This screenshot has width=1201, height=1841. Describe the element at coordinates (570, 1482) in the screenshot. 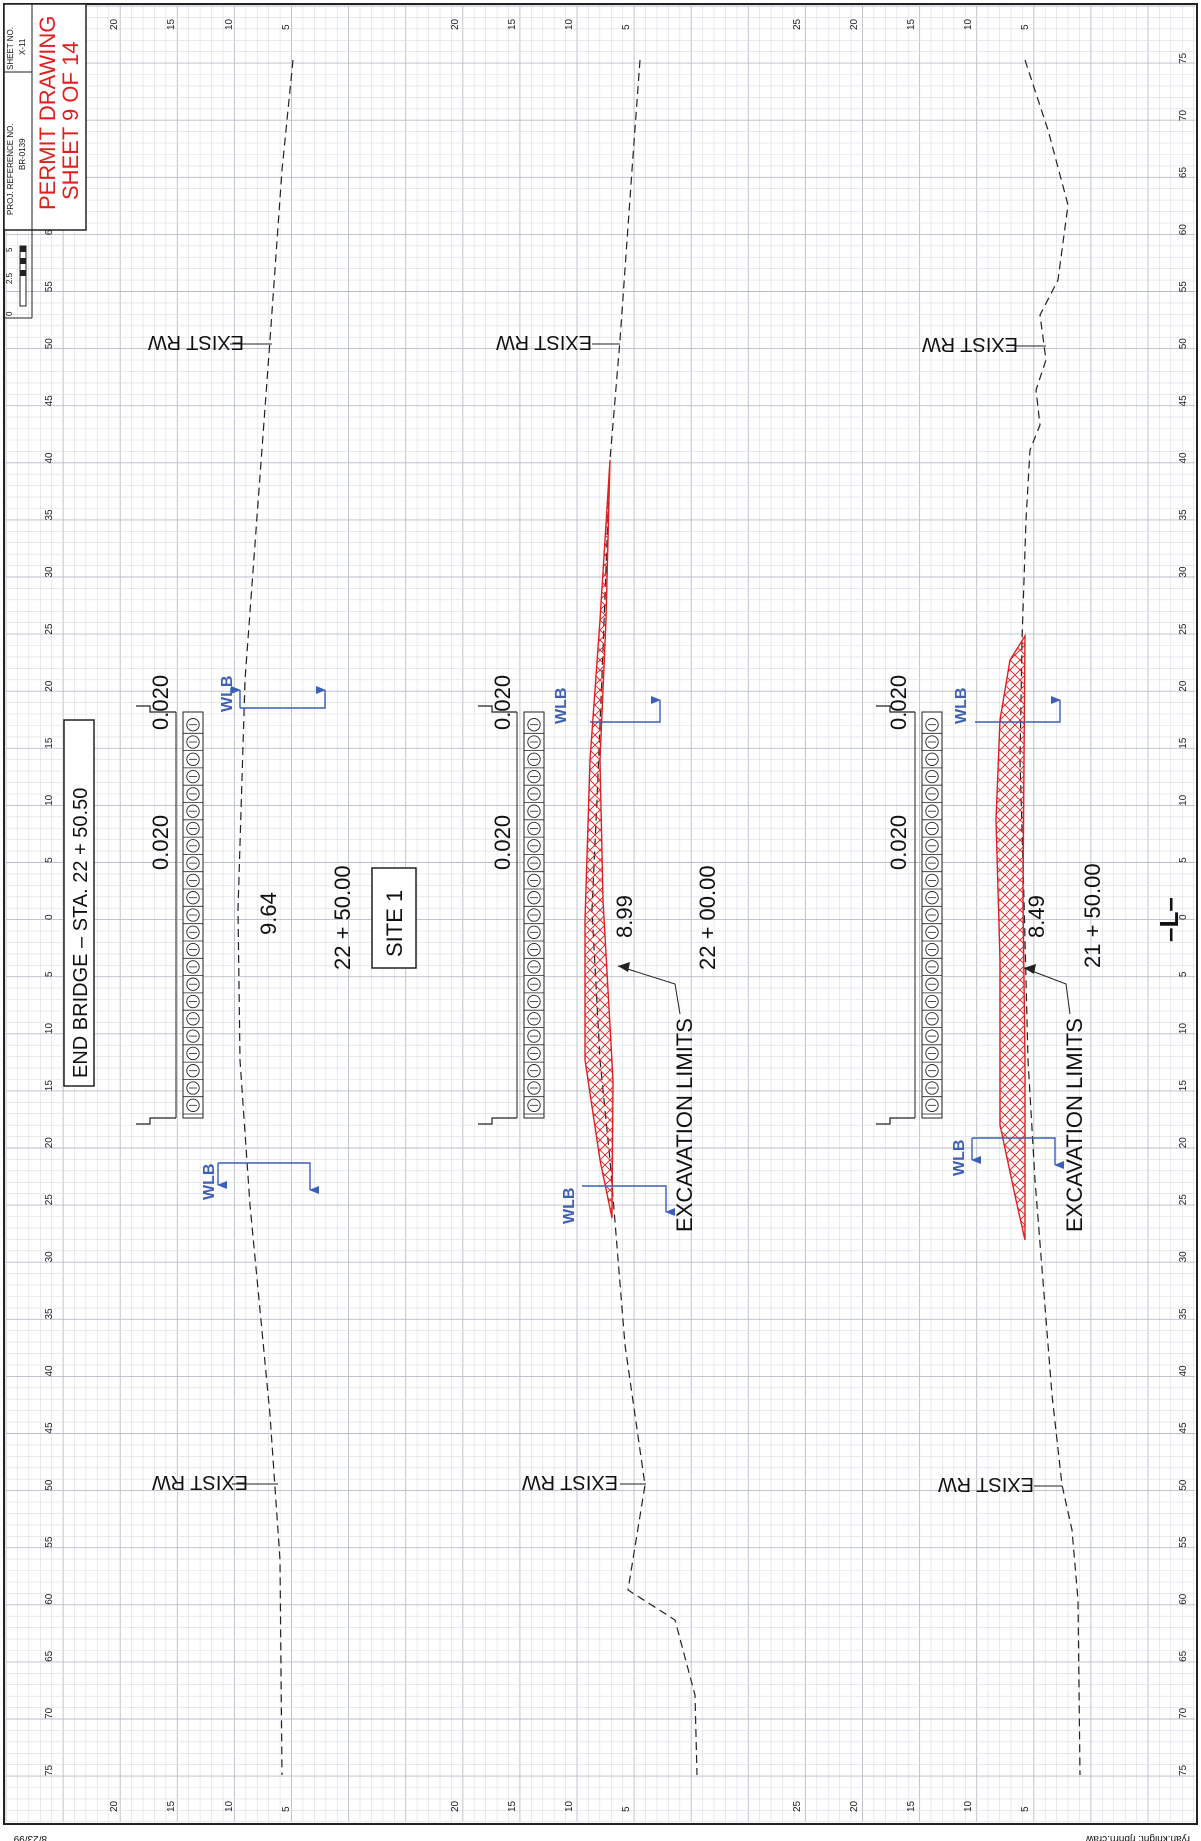

I see `exist-rw-2b: EXIST RW` at that location.